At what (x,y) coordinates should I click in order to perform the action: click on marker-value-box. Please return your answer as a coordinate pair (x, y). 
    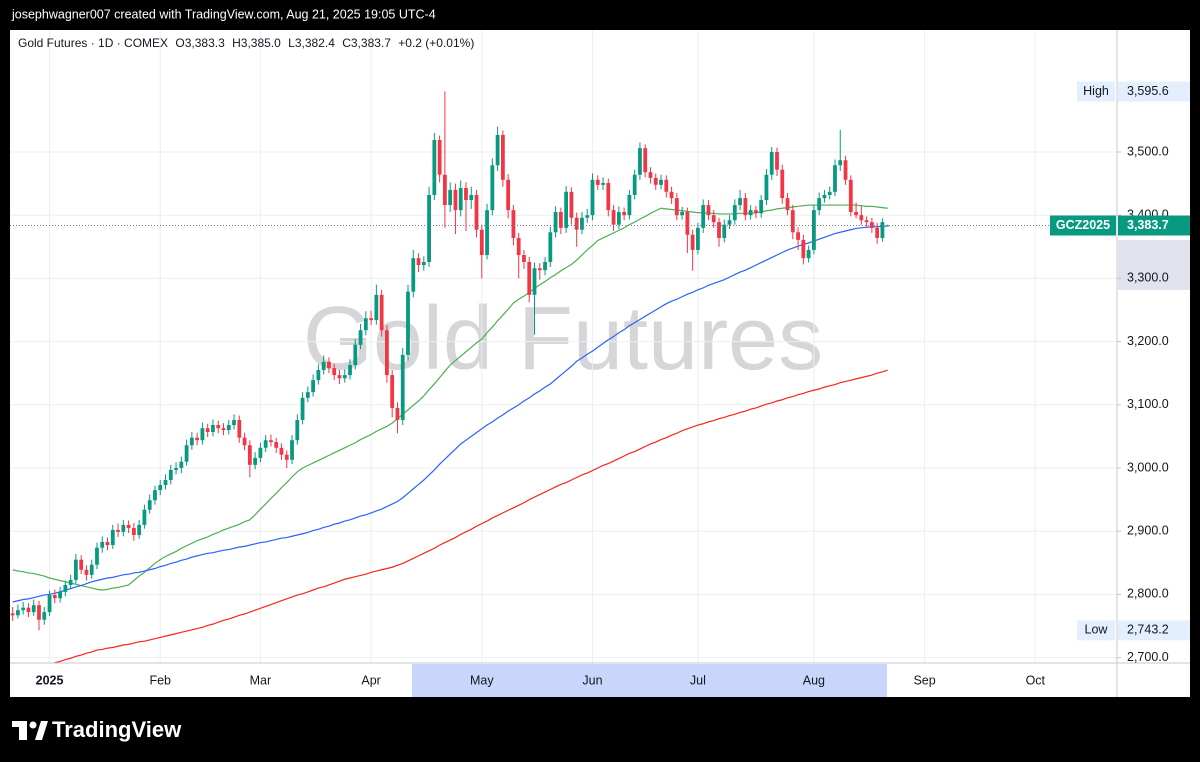
    Looking at the image, I should click on (1154, 630).